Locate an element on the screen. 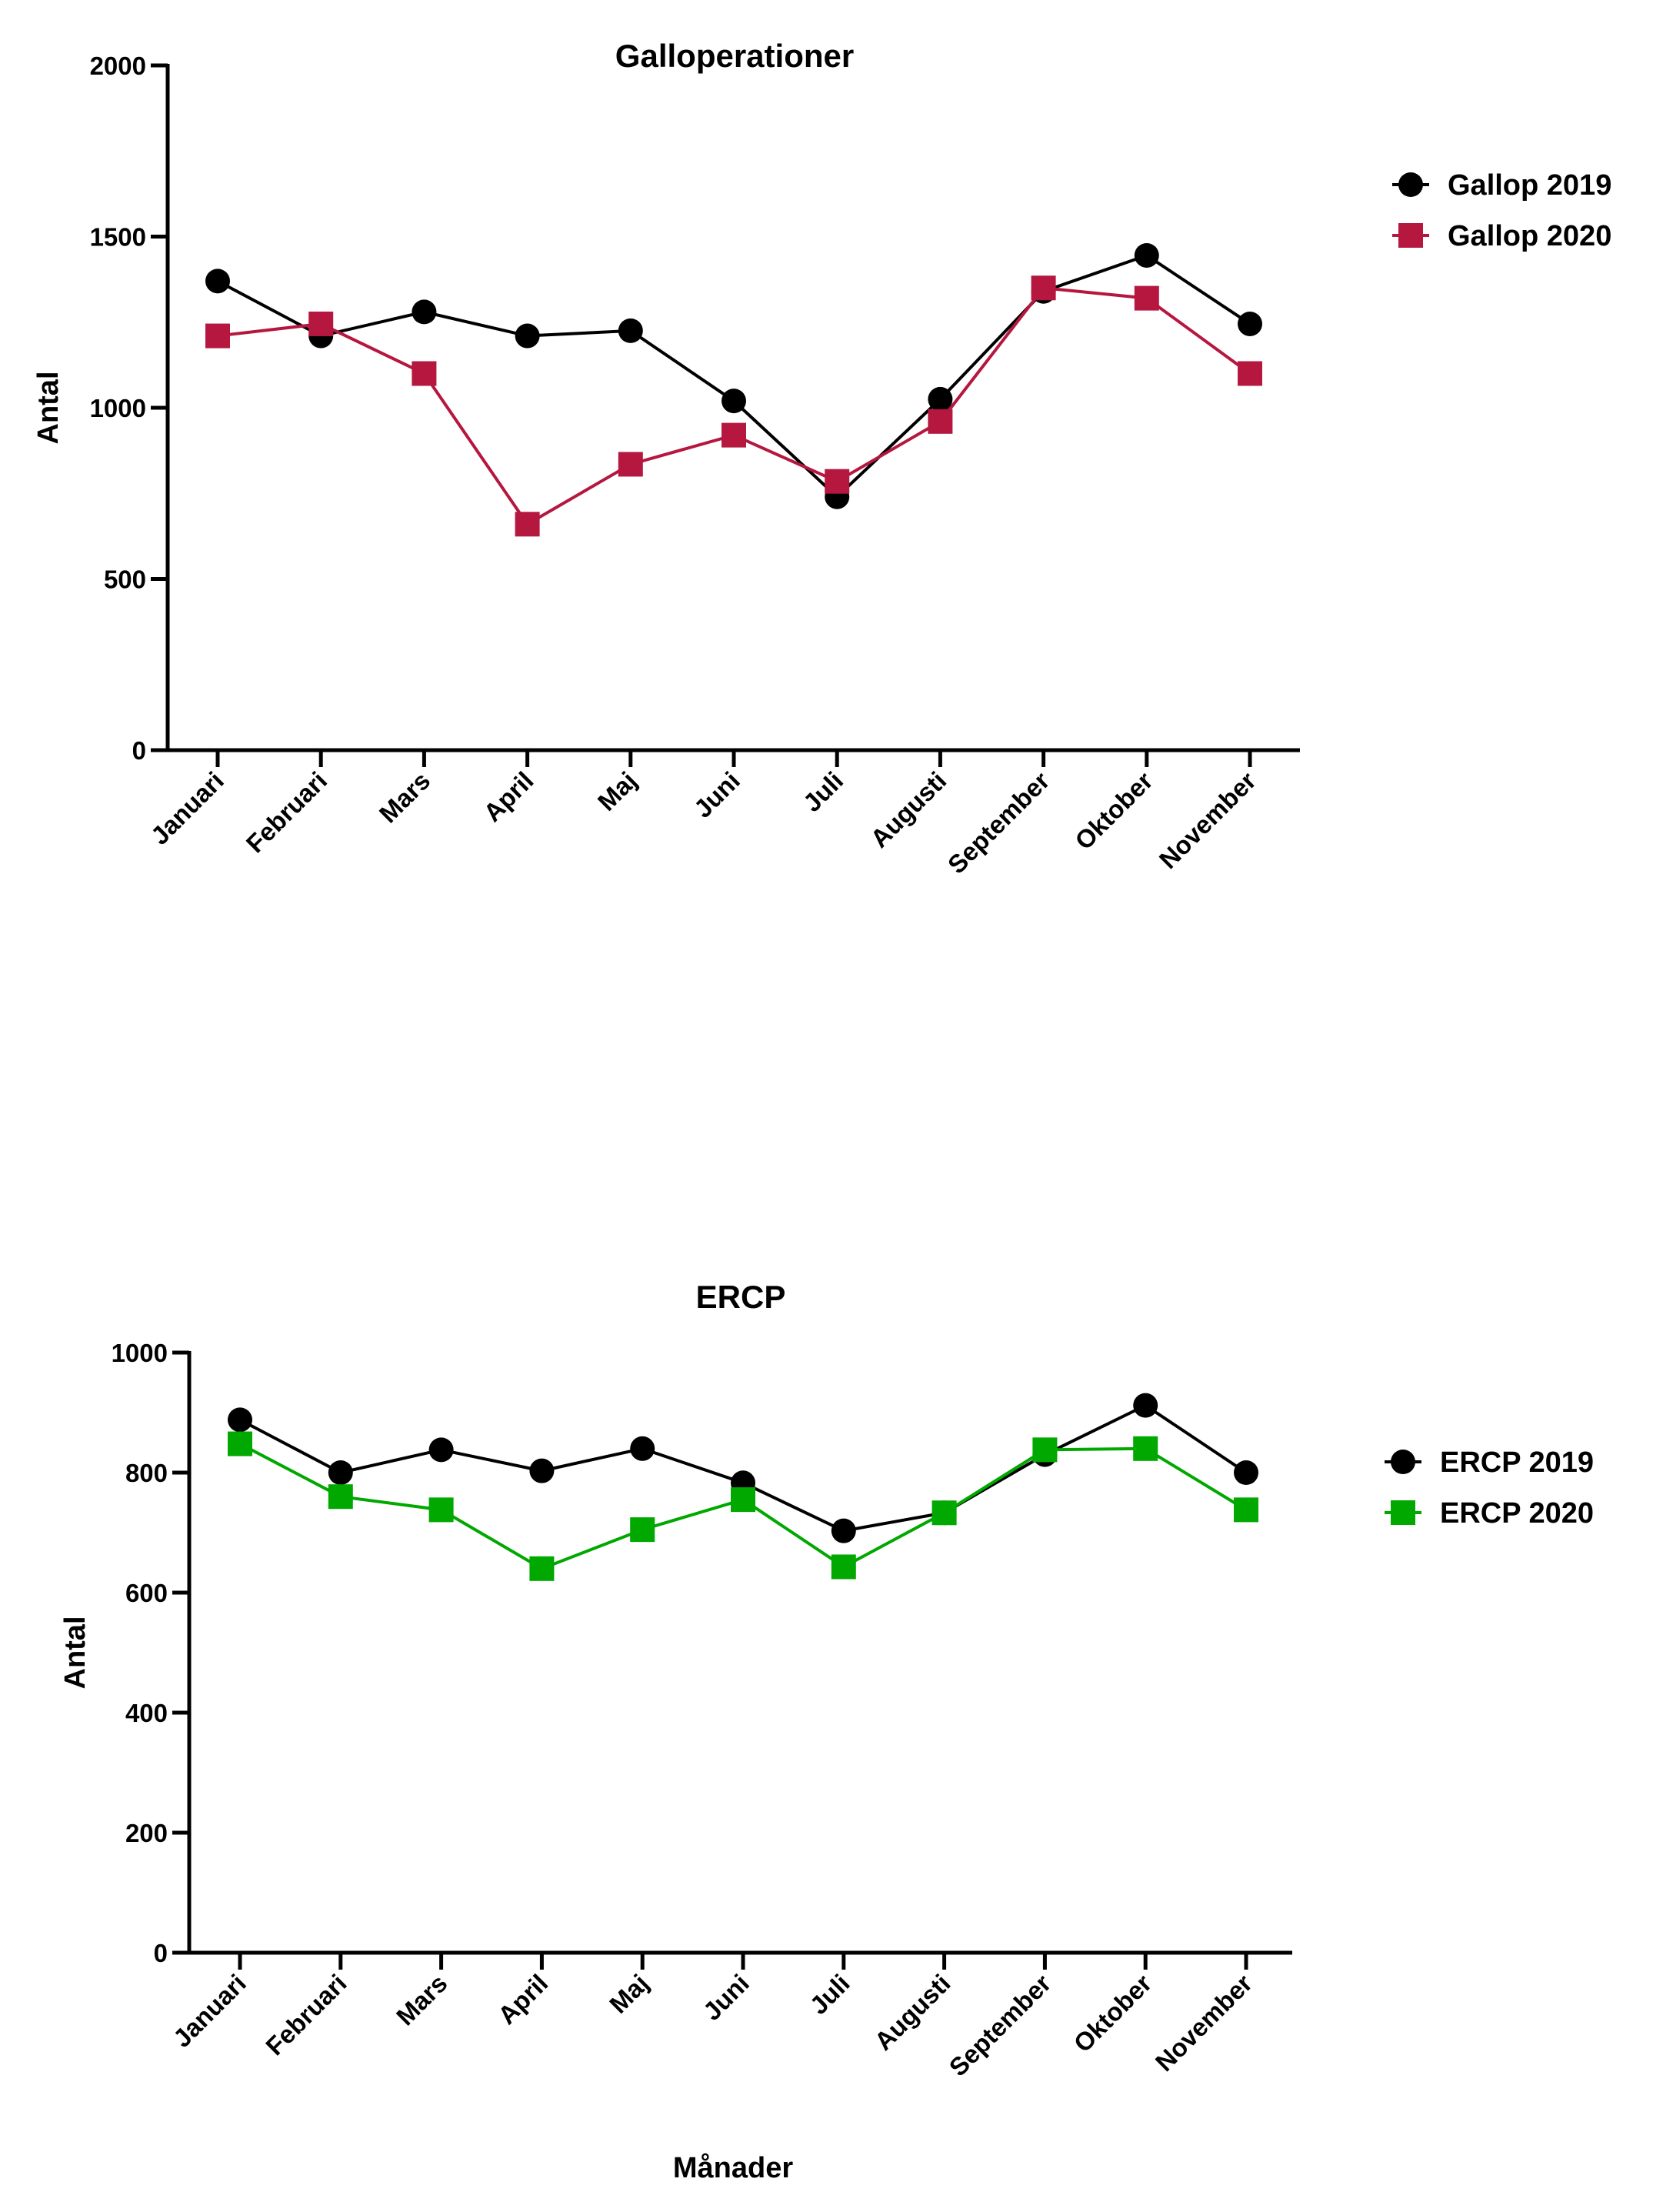  y-tick-label: 1500 is located at coordinates (118, 237).